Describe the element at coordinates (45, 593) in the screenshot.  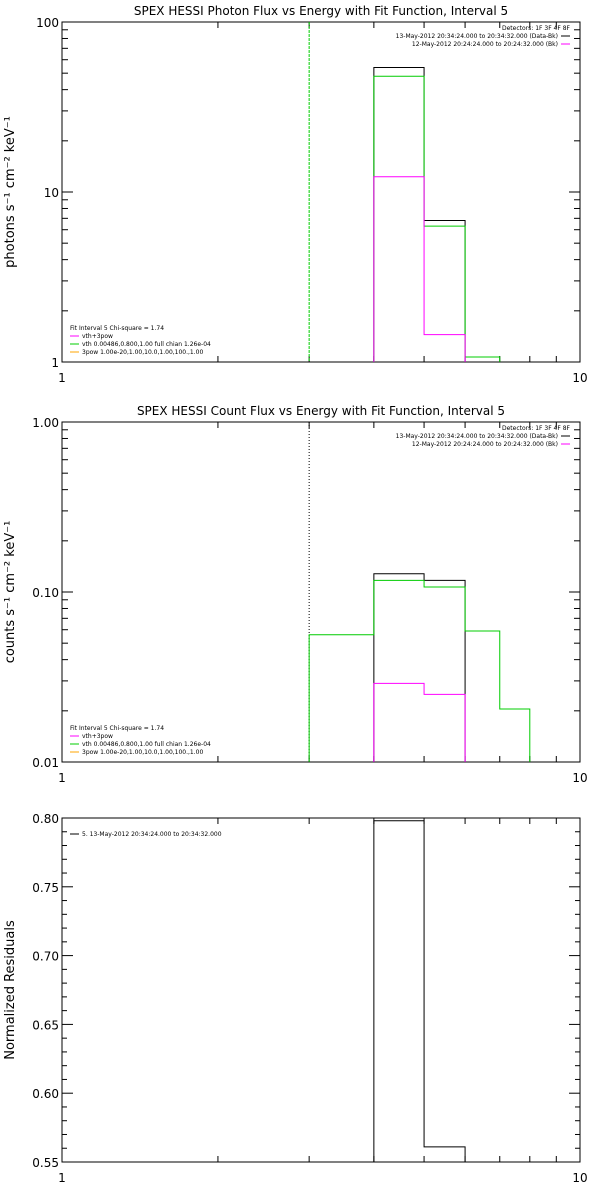
I see `y-tick-label: 0.10` at that location.